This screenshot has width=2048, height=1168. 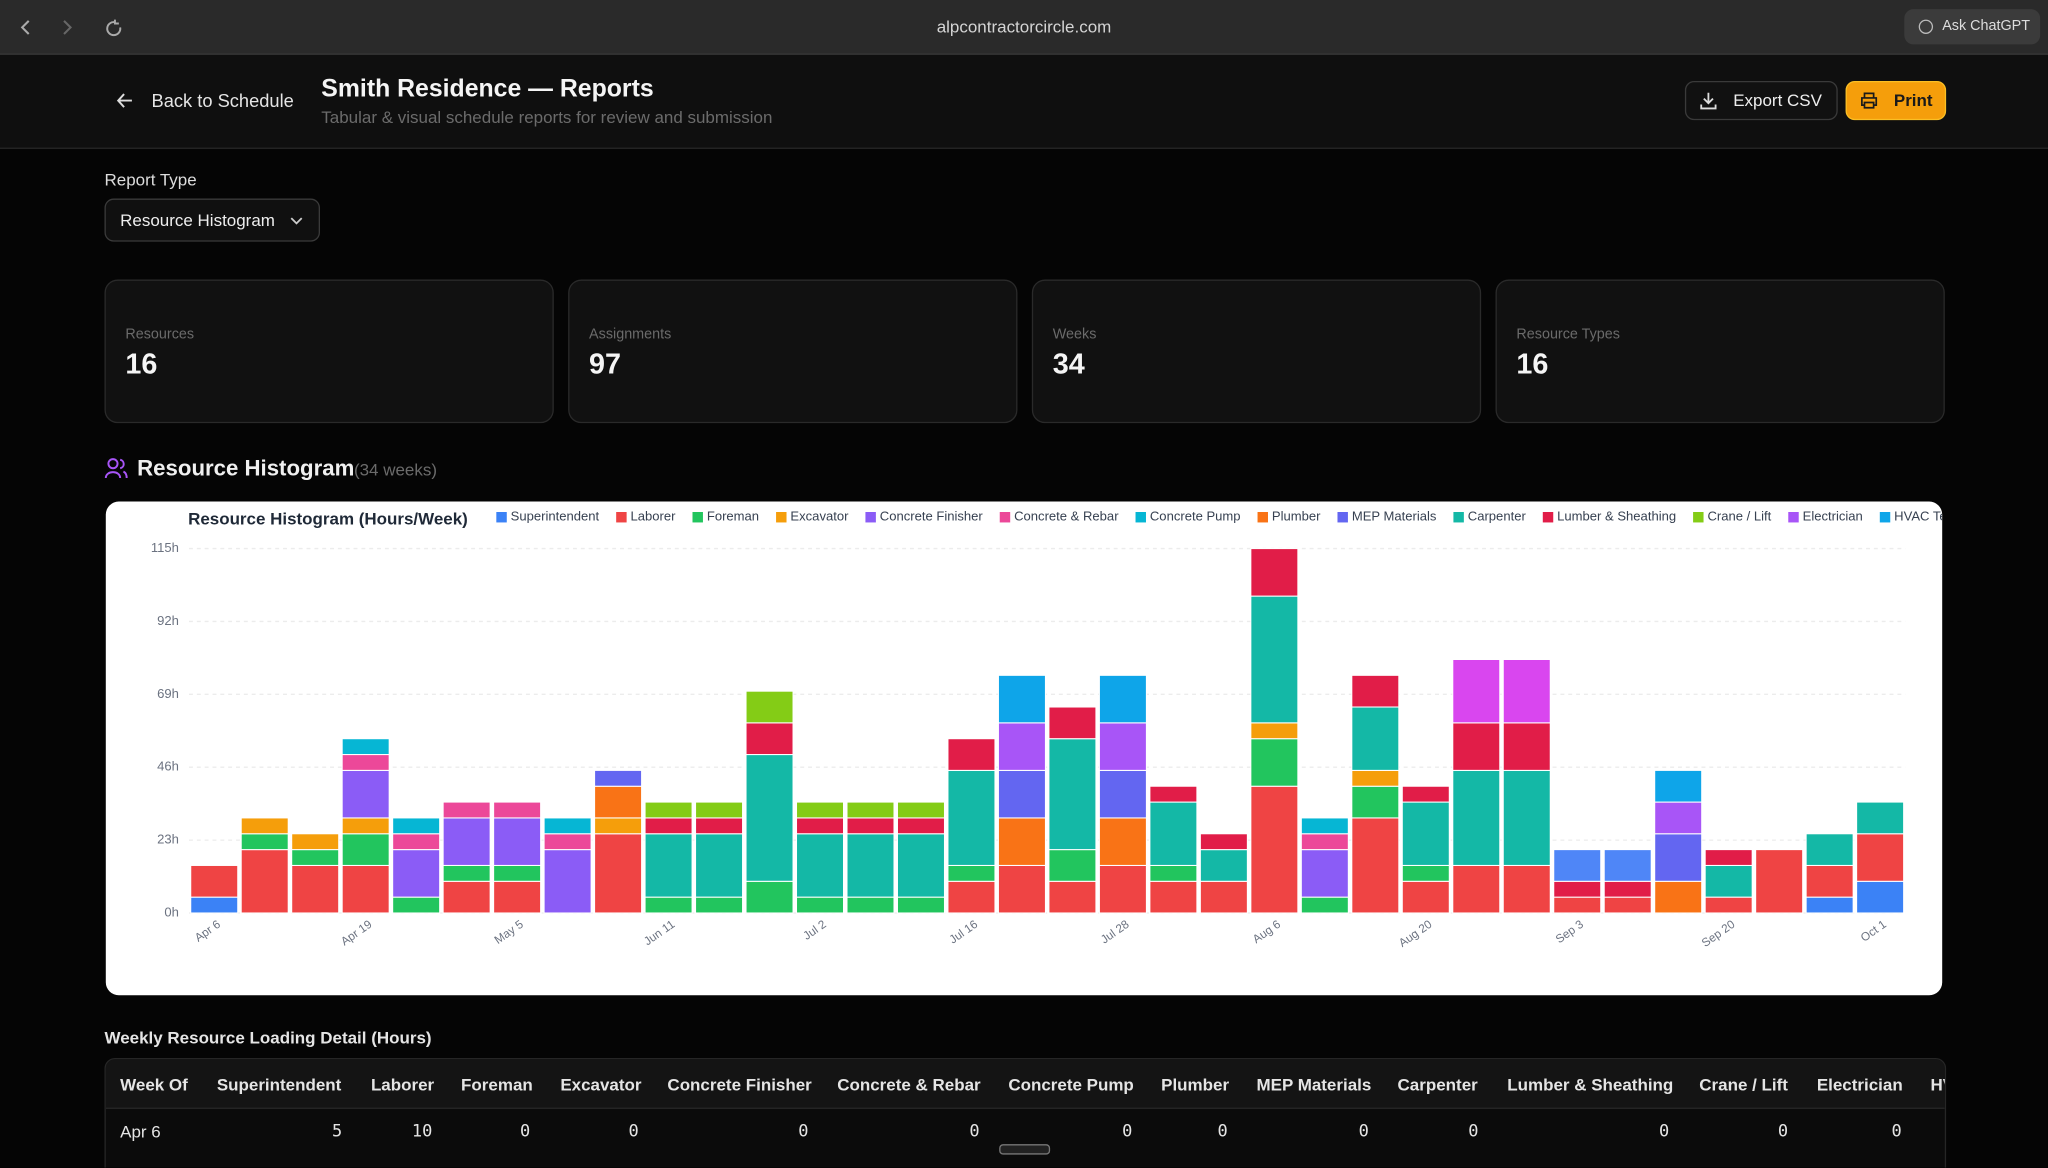 What do you see at coordinates (654, 516) in the screenshot?
I see `legend-label: Laborer` at bounding box center [654, 516].